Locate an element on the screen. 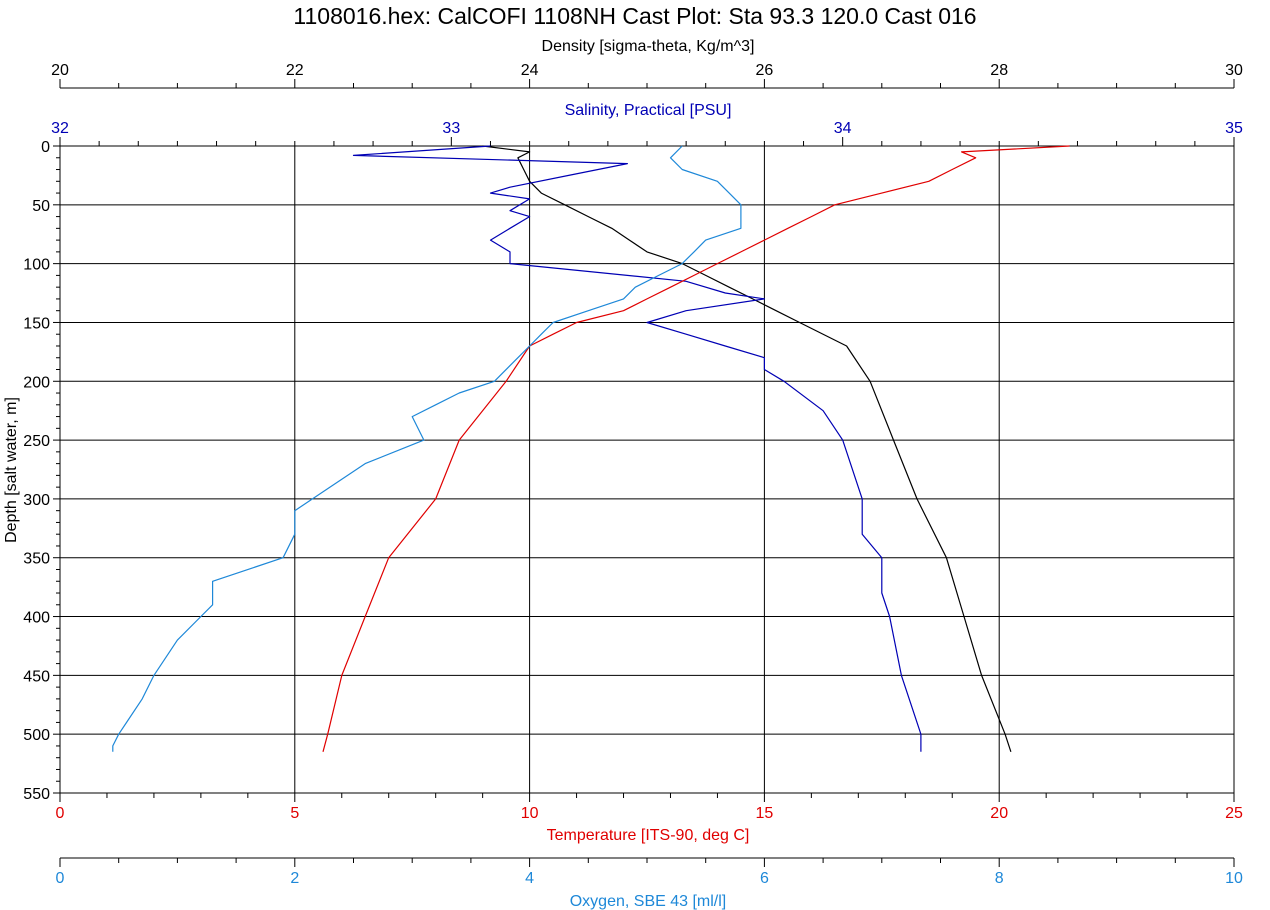 Image resolution: width=1270 pixels, height=910 pixels. depth-tick-label: 50 is located at coordinates (41, 206).